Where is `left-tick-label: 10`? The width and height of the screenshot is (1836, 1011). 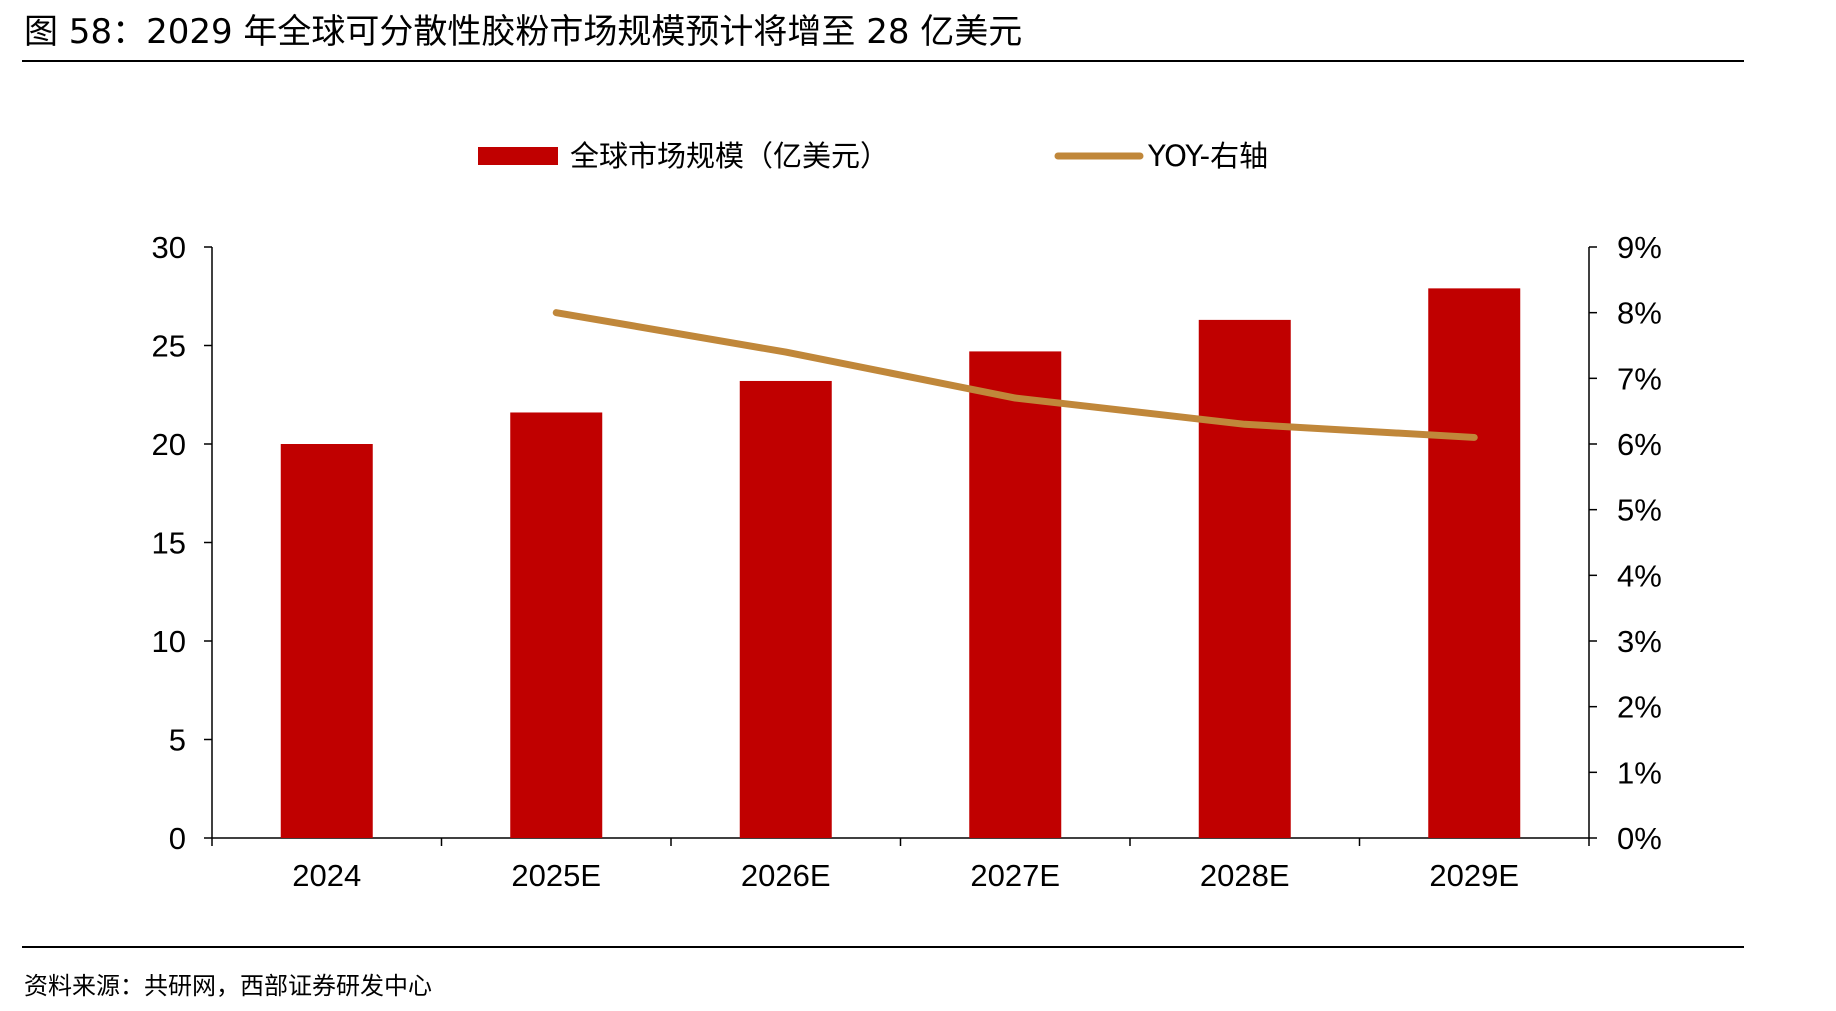
left-tick-label: 10 is located at coordinates (169, 641).